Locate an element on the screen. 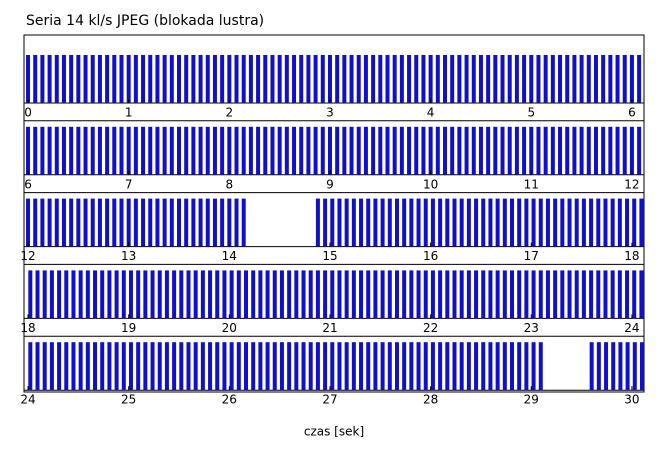 The height and width of the screenshot is (463, 670). x-tick-label: 22 is located at coordinates (430, 328).